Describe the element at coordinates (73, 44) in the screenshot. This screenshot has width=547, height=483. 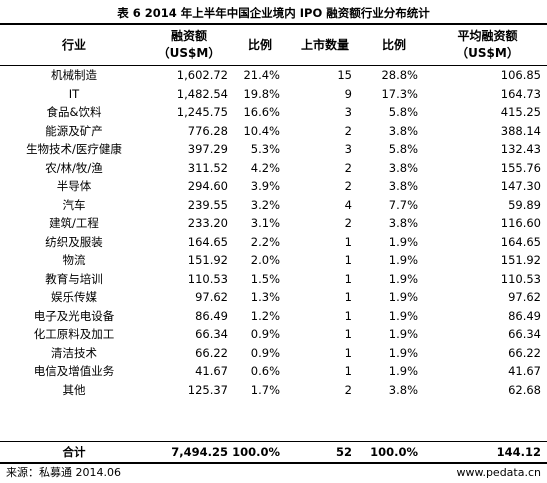
I see `header-industry-label: 行业` at that location.